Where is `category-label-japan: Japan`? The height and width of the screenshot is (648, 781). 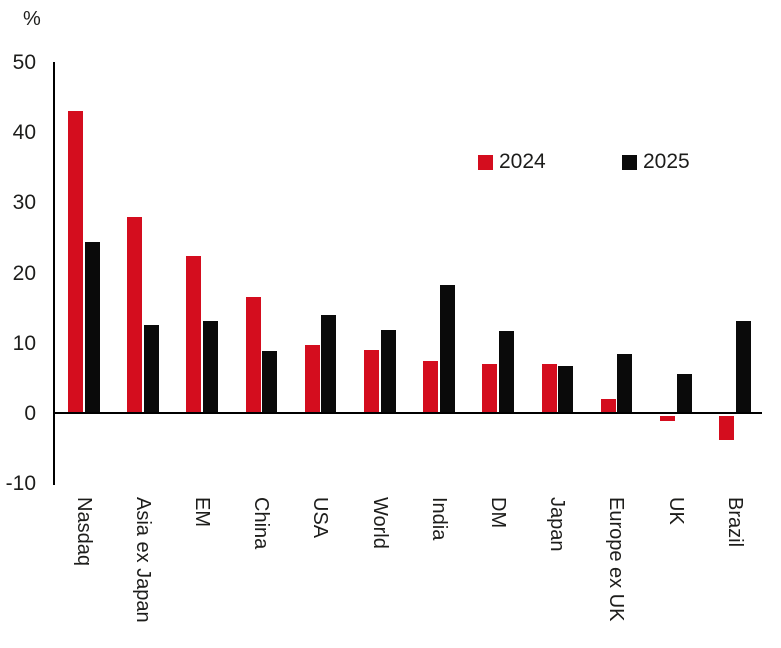 category-label-japan: Japan is located at coordinates (557, 524).